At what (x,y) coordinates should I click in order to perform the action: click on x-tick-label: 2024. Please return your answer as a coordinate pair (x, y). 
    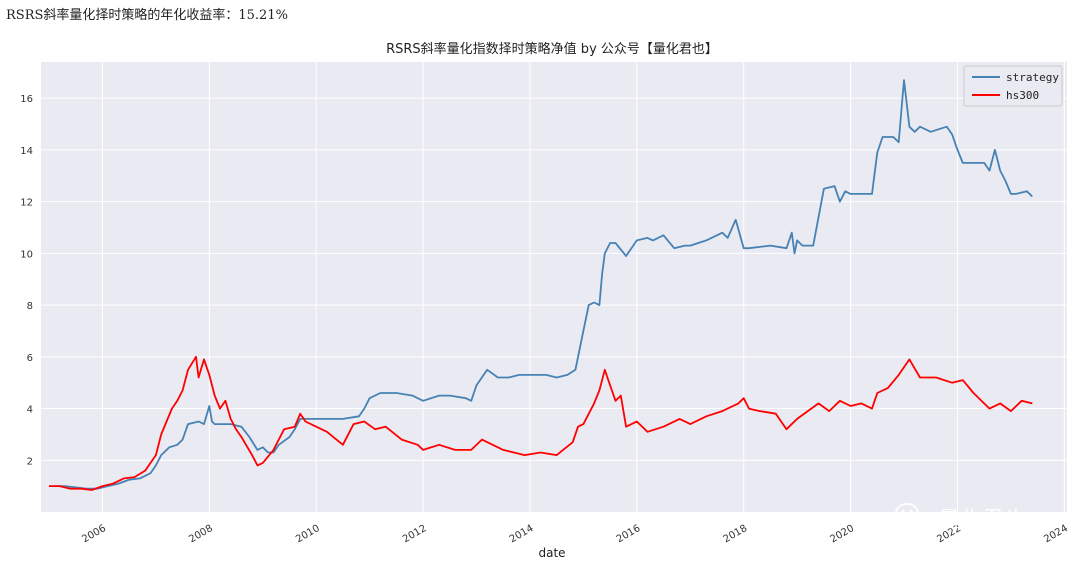
    Looking at the image, I should click on (1056, 534).